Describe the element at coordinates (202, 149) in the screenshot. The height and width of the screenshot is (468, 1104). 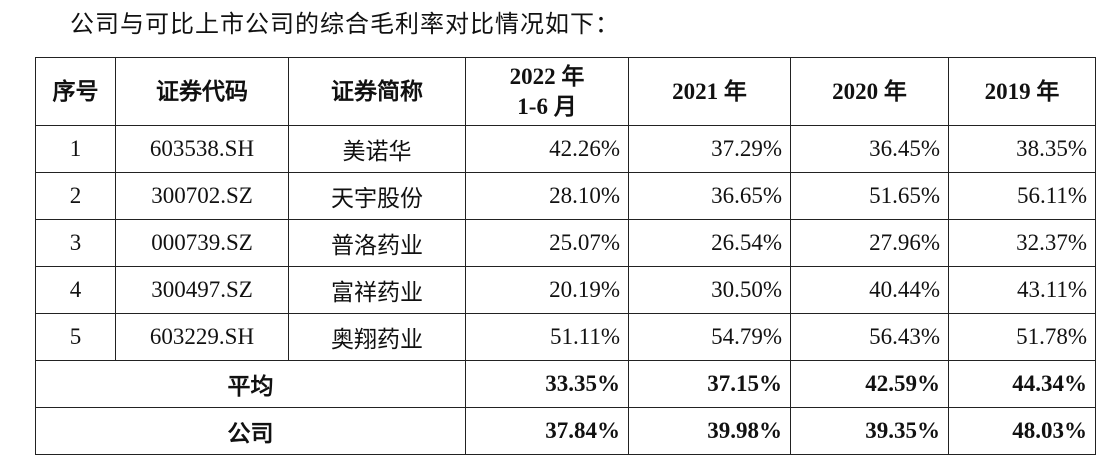
I see `cell: 603538.SH` at that location.